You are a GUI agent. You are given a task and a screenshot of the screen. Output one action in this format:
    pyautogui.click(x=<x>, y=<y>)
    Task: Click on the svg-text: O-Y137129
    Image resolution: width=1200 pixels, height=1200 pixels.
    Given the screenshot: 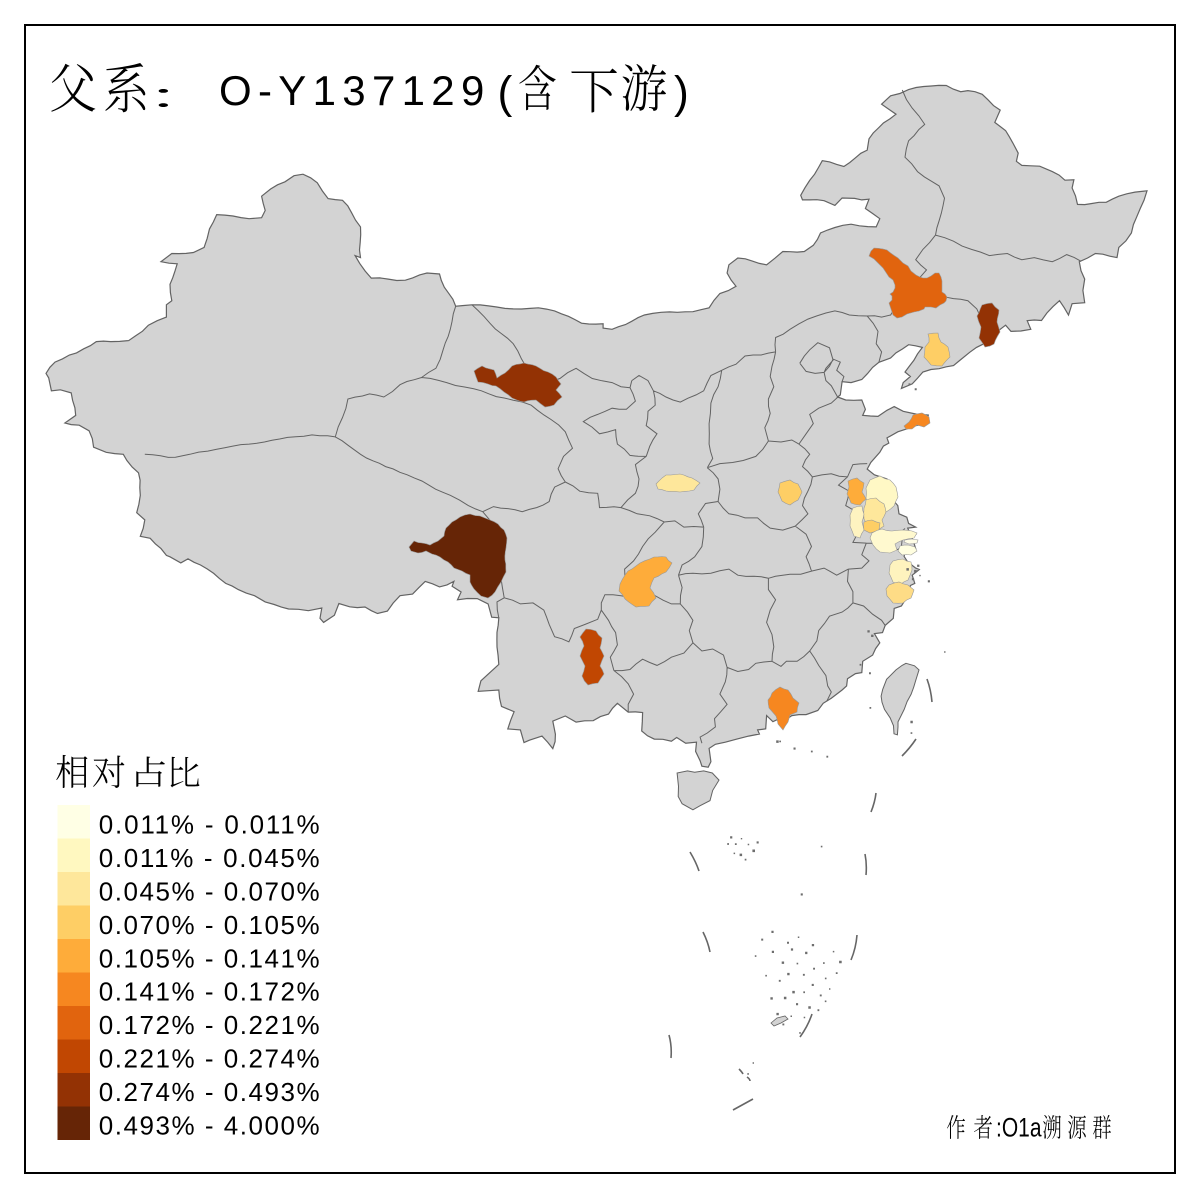 What is the action you would take?
    pyautogui.click(x=351, y=90)
    